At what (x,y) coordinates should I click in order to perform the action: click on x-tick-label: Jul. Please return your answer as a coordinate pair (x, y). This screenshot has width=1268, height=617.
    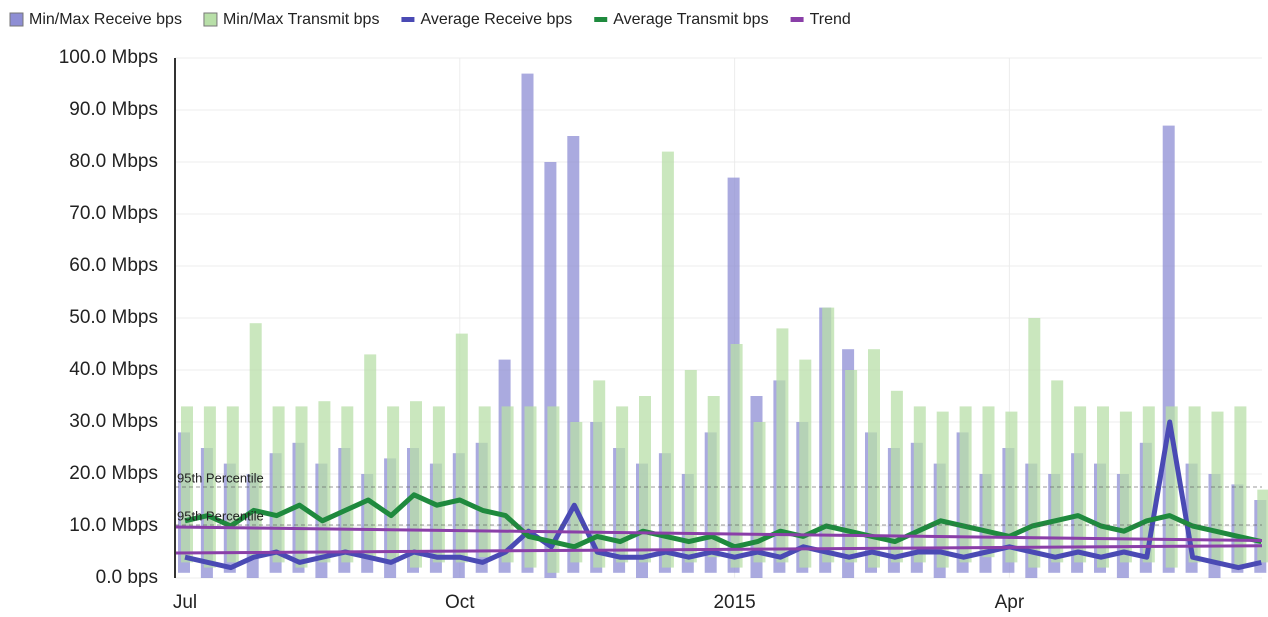
    Looking at the image, I should click on (185, 602).